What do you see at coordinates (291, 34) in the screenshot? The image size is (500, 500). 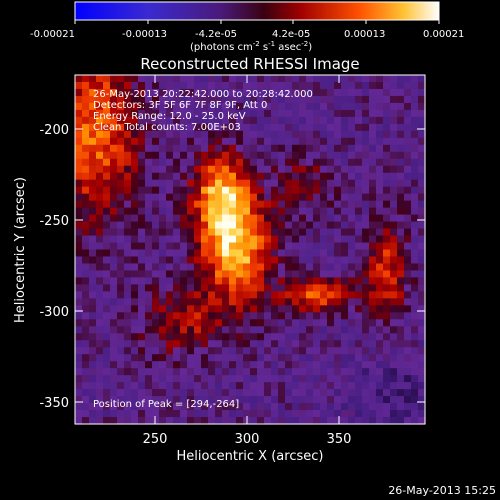 I see `colorbar-tick-label: 4.2e-05` at bounding box center [291, 34].